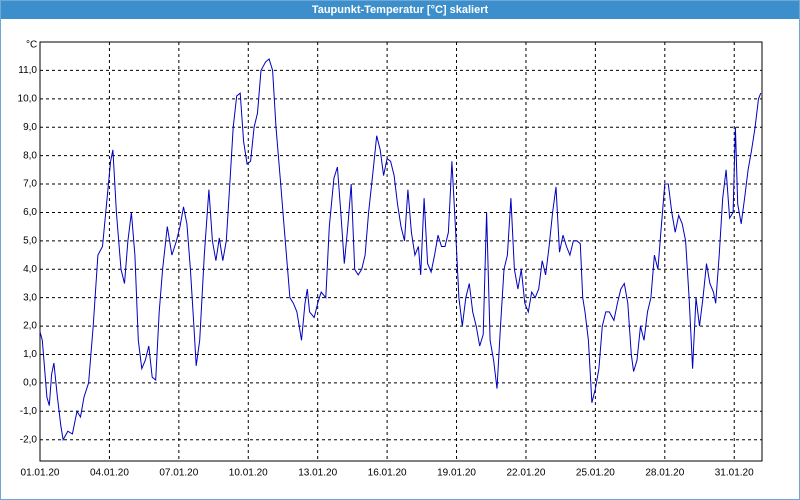  What do you see at coordinates (734, 473) in the screenshot?
I see `x-tick-label: 31.01.20` at bounding box center [734, 473].